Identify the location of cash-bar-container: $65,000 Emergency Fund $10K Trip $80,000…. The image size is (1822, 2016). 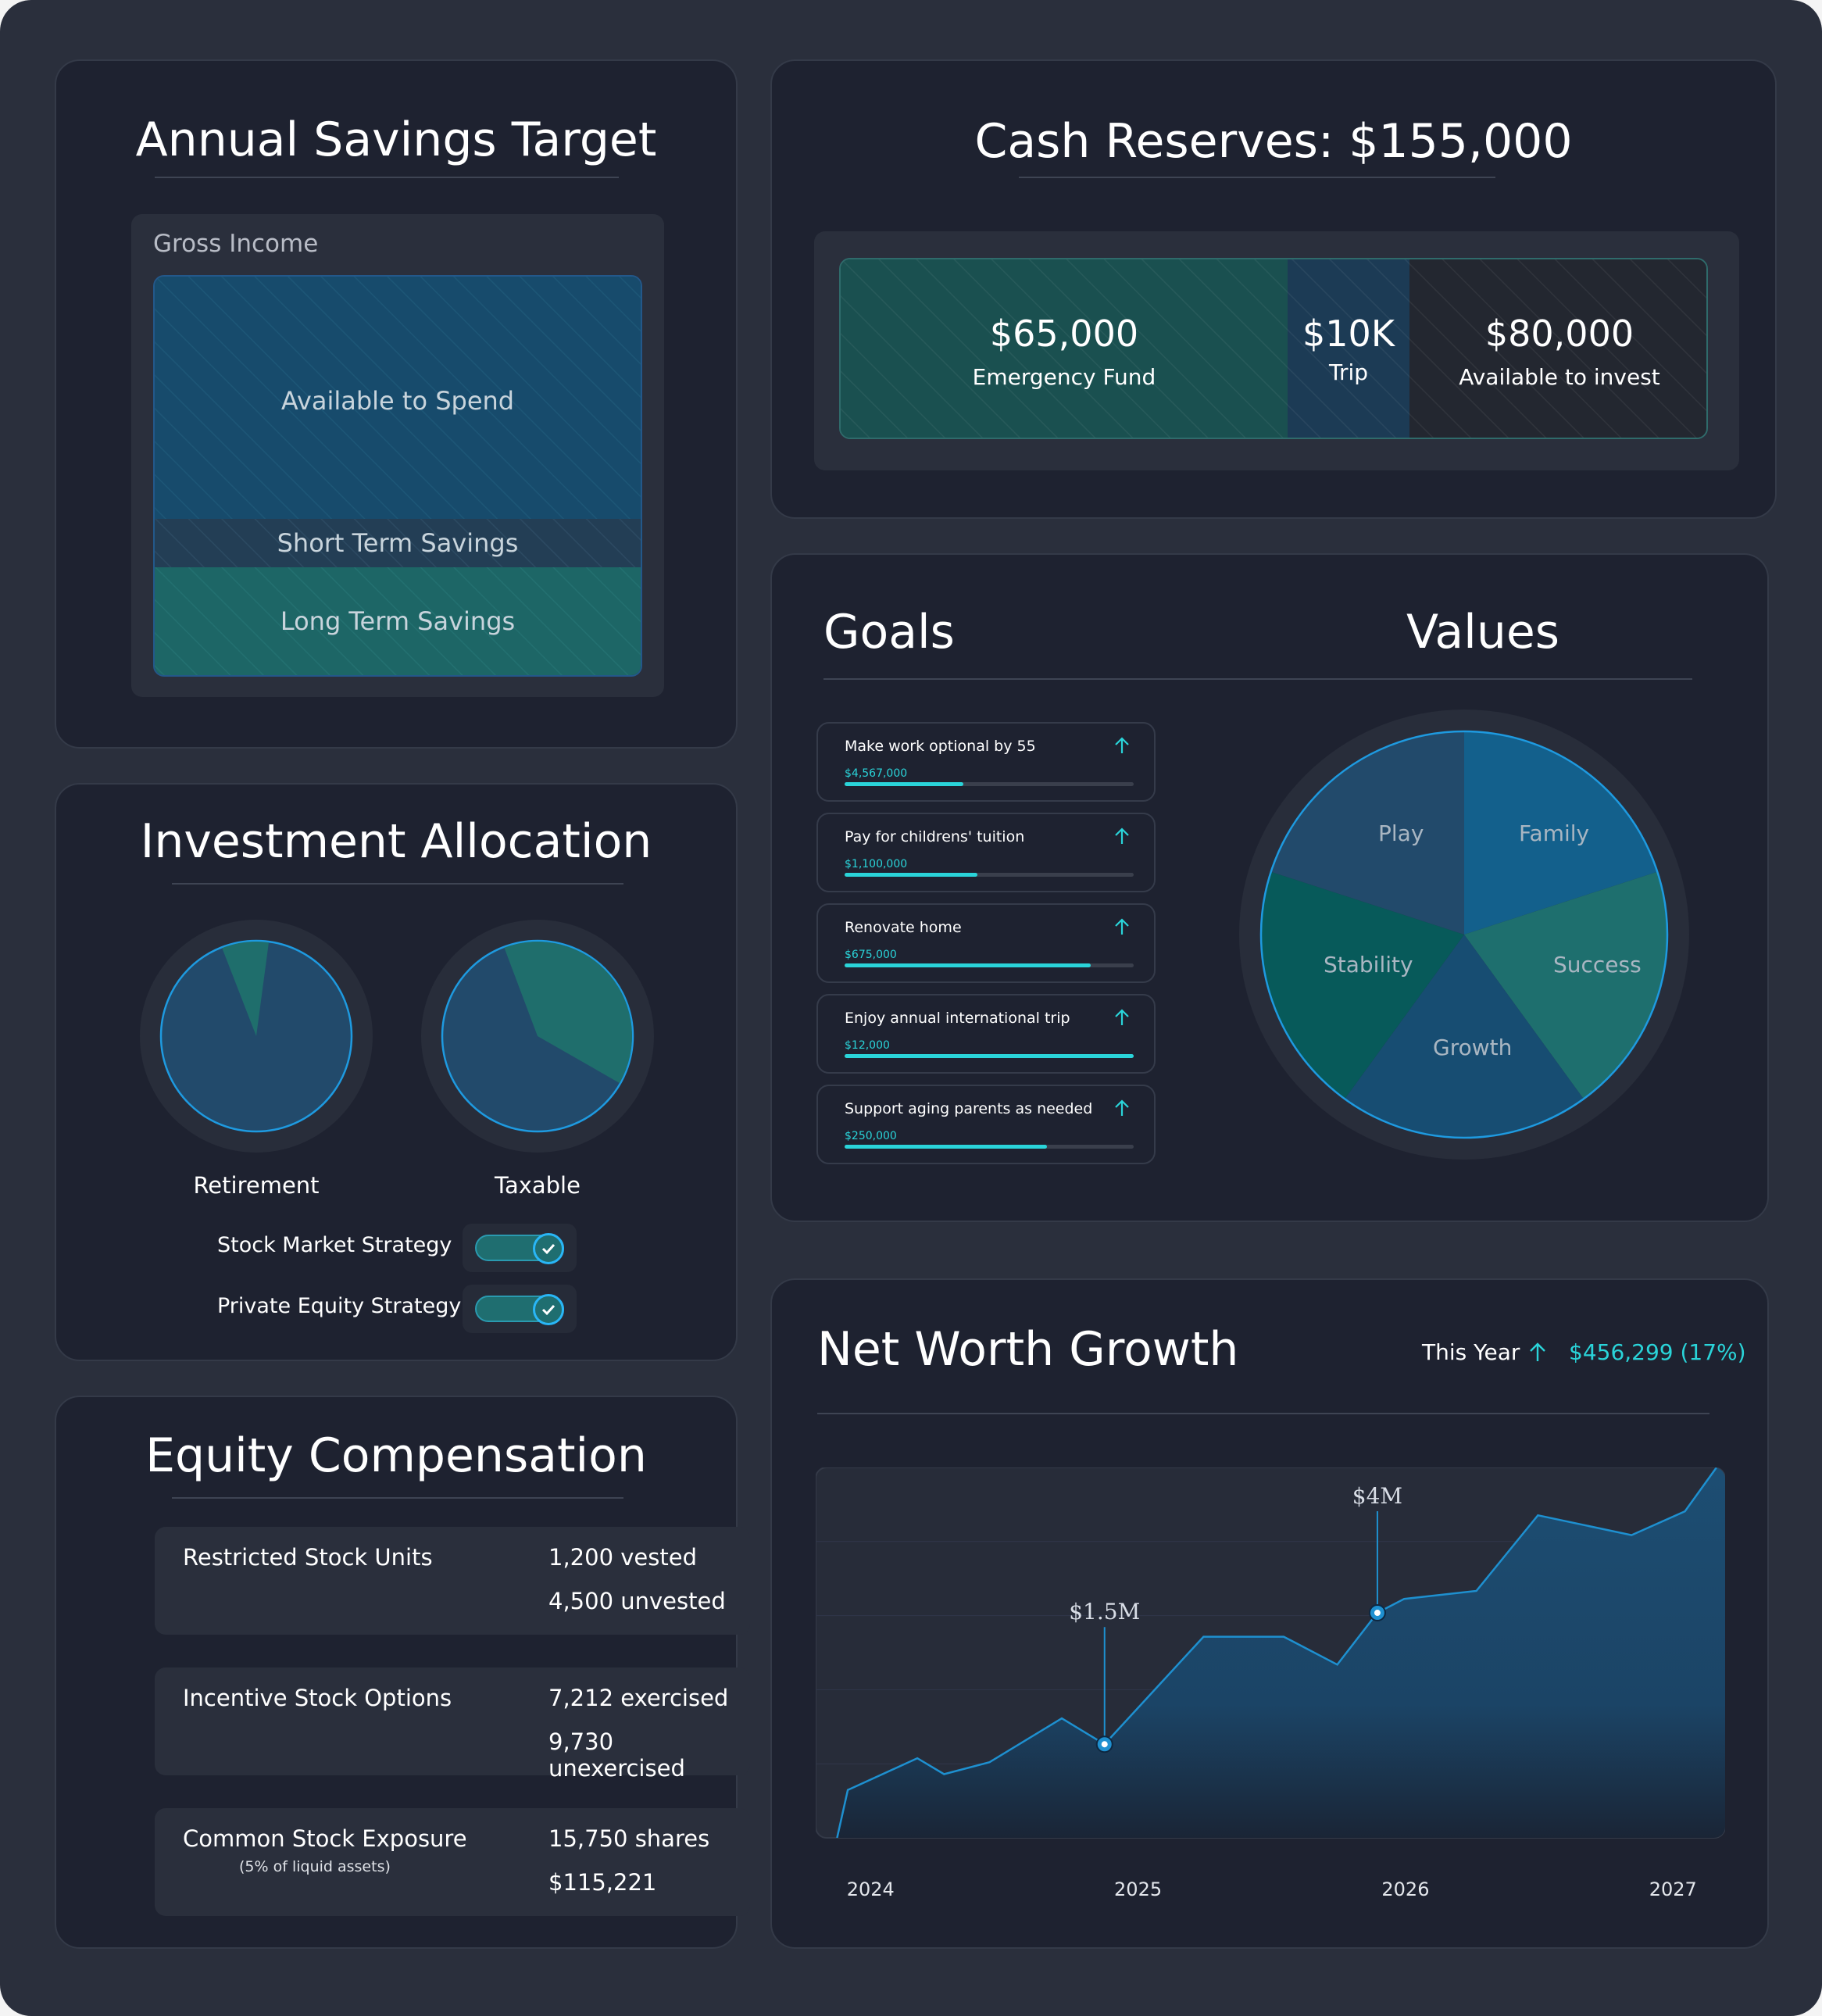
(1276, 350).